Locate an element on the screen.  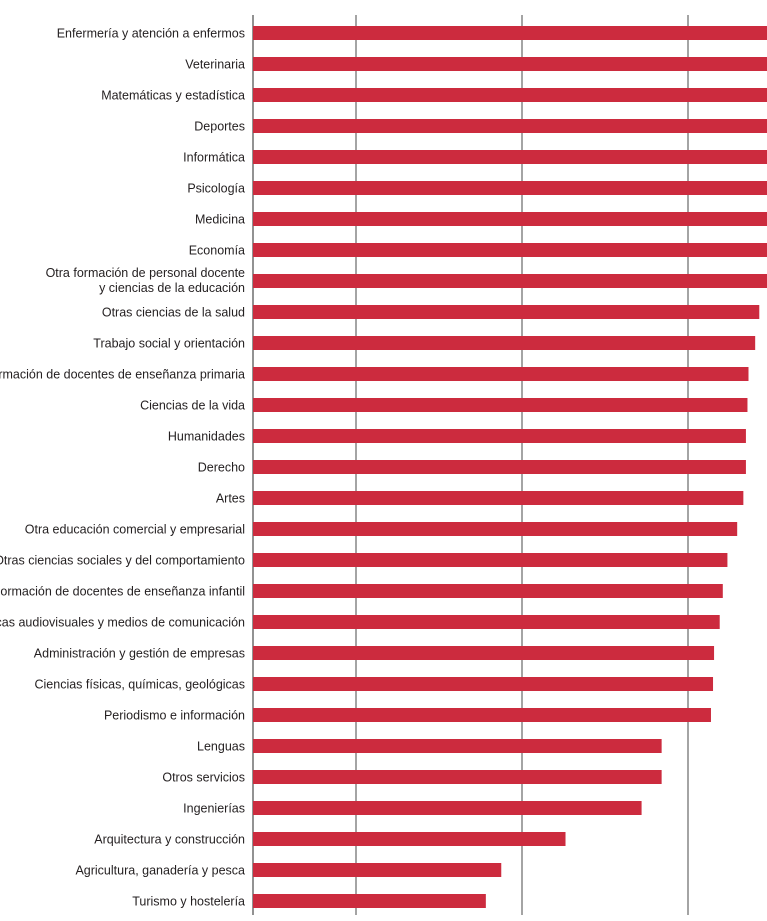
category-label: Otra educación comercial y empresarial is located at coordinates (135, 530).